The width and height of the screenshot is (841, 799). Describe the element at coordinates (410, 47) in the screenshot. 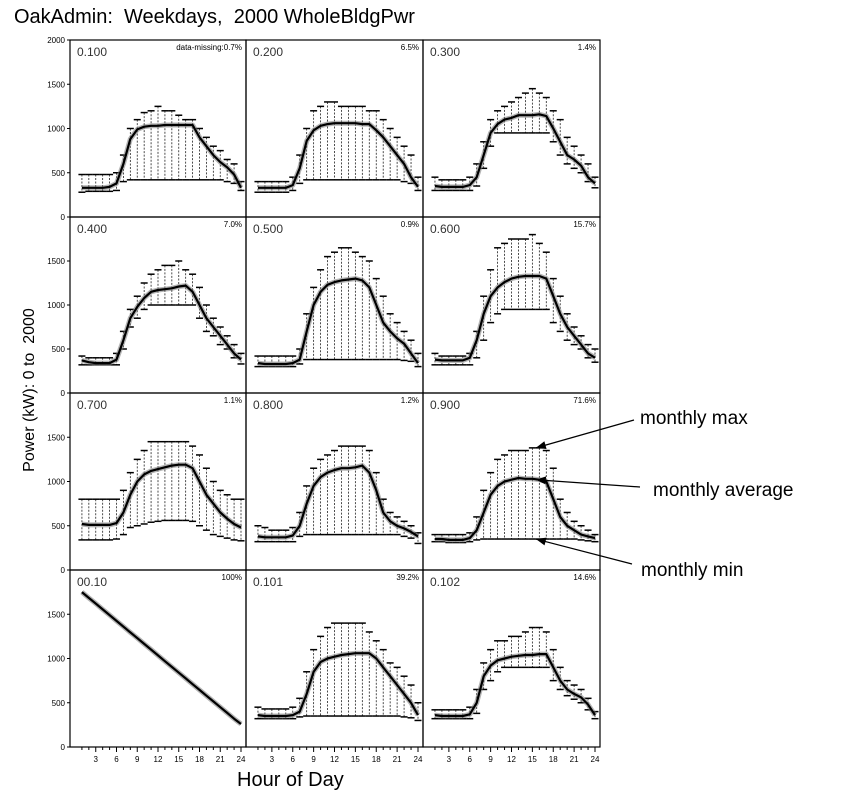

I see `missing-label-1: 6.5%` at that location.